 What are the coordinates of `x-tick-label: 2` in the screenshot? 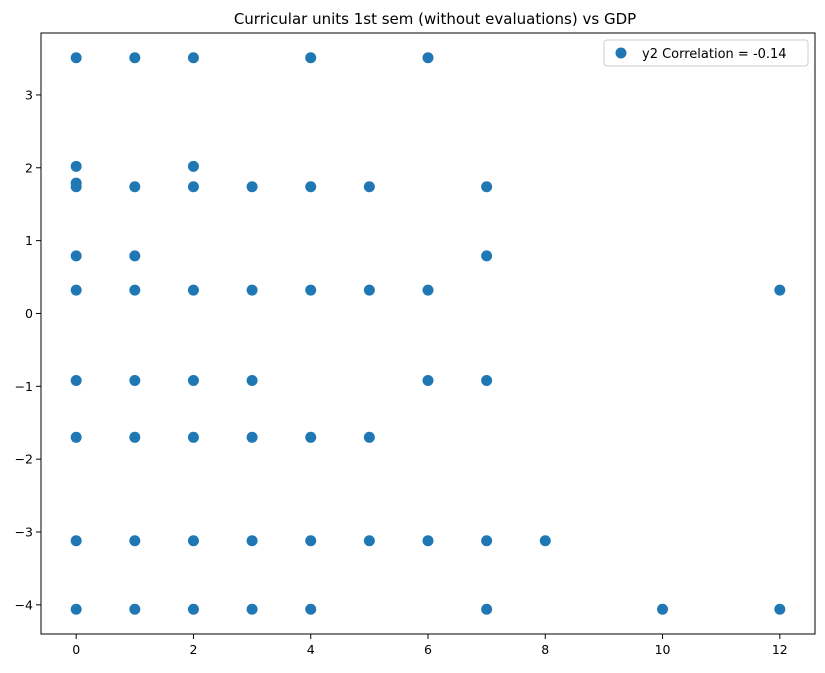 It's located at (193, 649).